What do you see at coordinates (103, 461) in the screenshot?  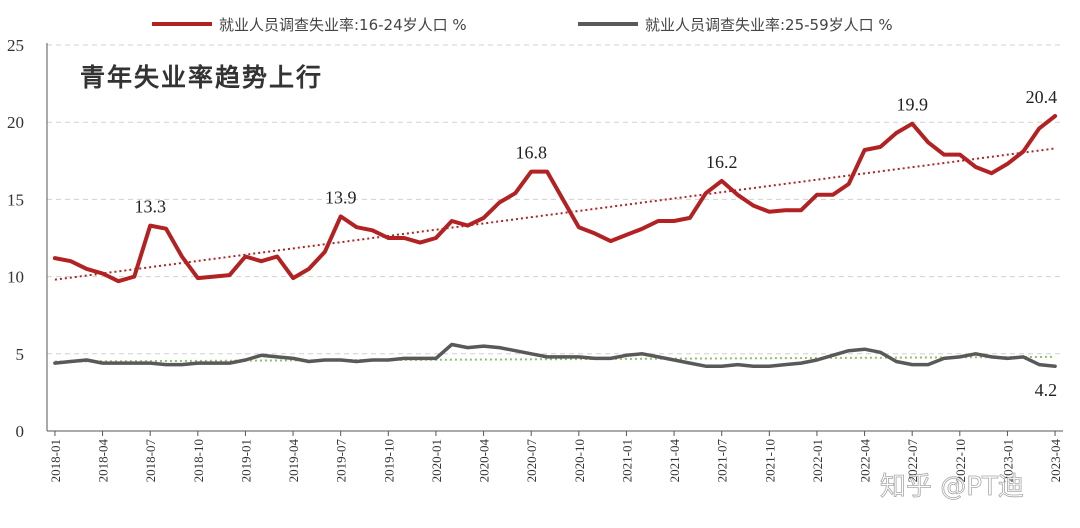 I see `x-tick-label: 2018-04` at bounding box center [103, 461].